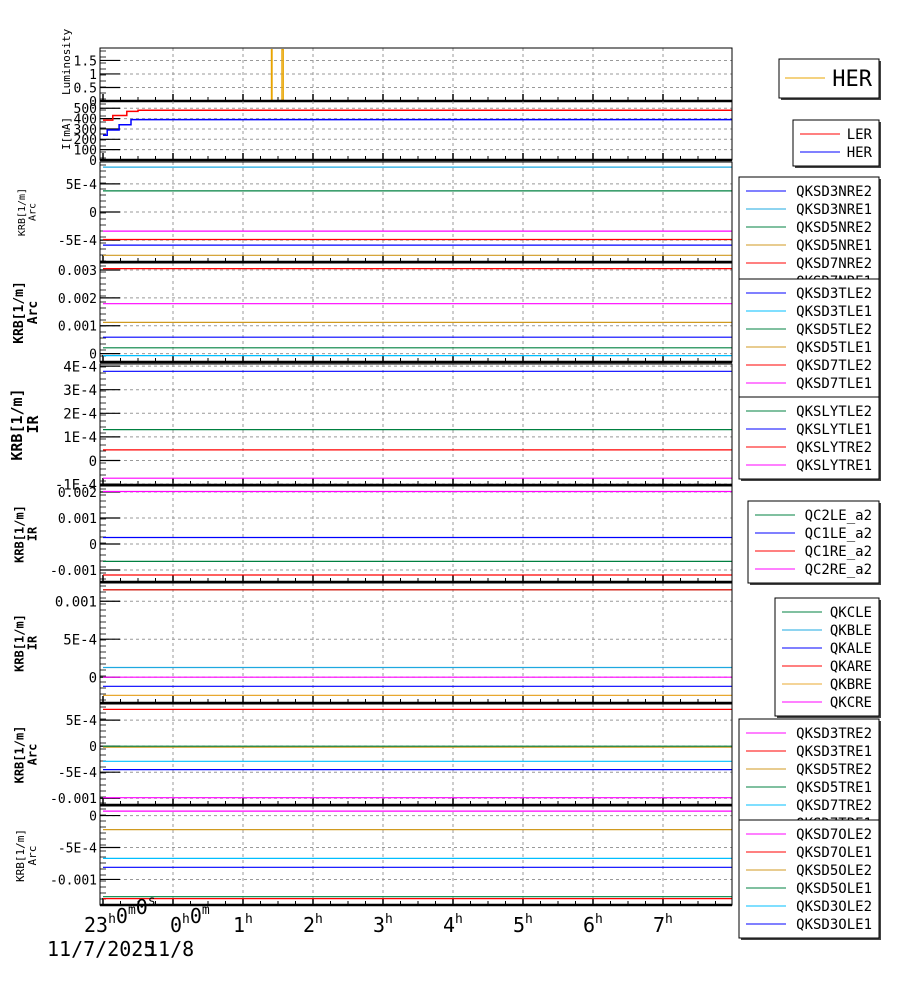  Describe the element at coordinates (101, 949) in the screenshot. I see `x-date-label: 11/7/2025` at that location.